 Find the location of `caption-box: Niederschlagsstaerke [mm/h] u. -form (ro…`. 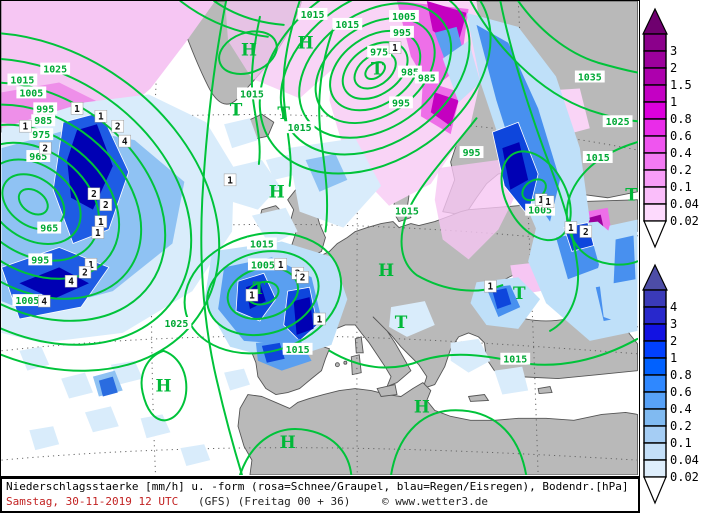

caption-box: Niederschlagsstaerke [mm/h] u. -form (ro… is located at coordinates (320, 495).